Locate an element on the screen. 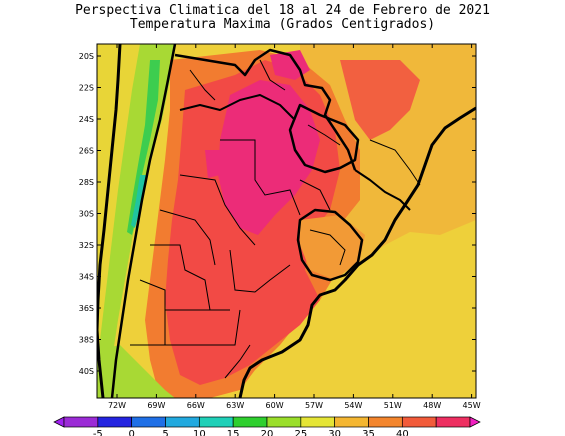 The height and width of the screenshot is (436, 565). lon-label: 63W is located at coordinates (235, 405).